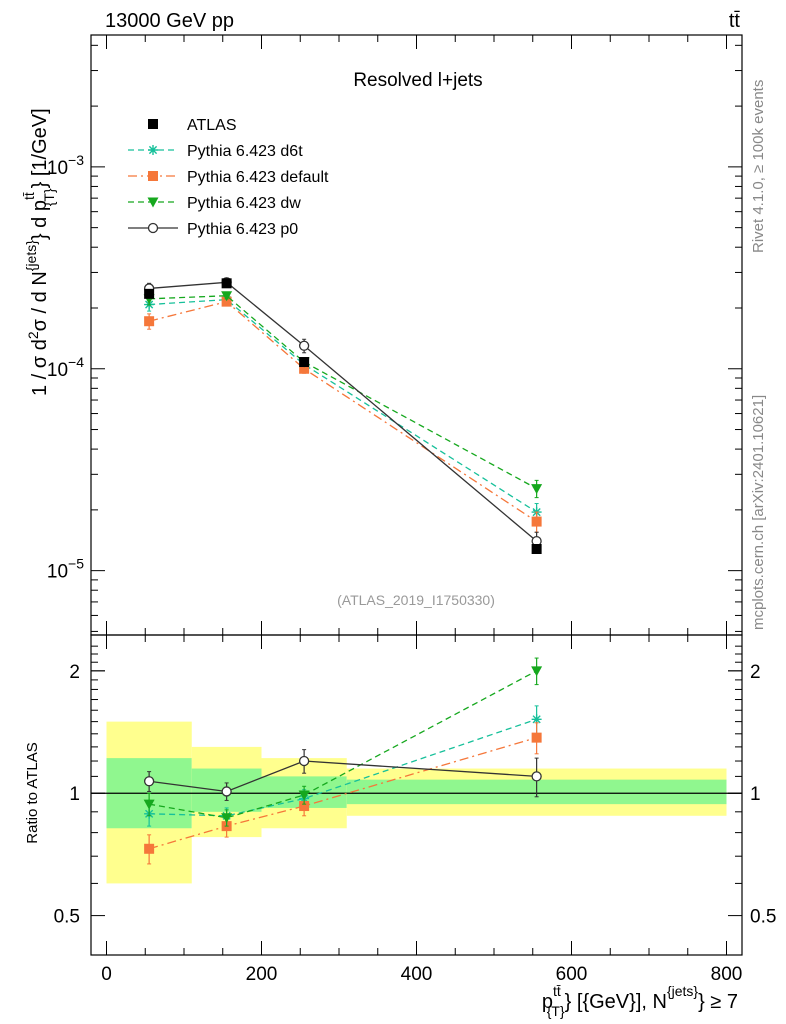 The width and height of the screenshot is (786, 1024). I want to click on x-tick-label: 0, so click(106, 974).